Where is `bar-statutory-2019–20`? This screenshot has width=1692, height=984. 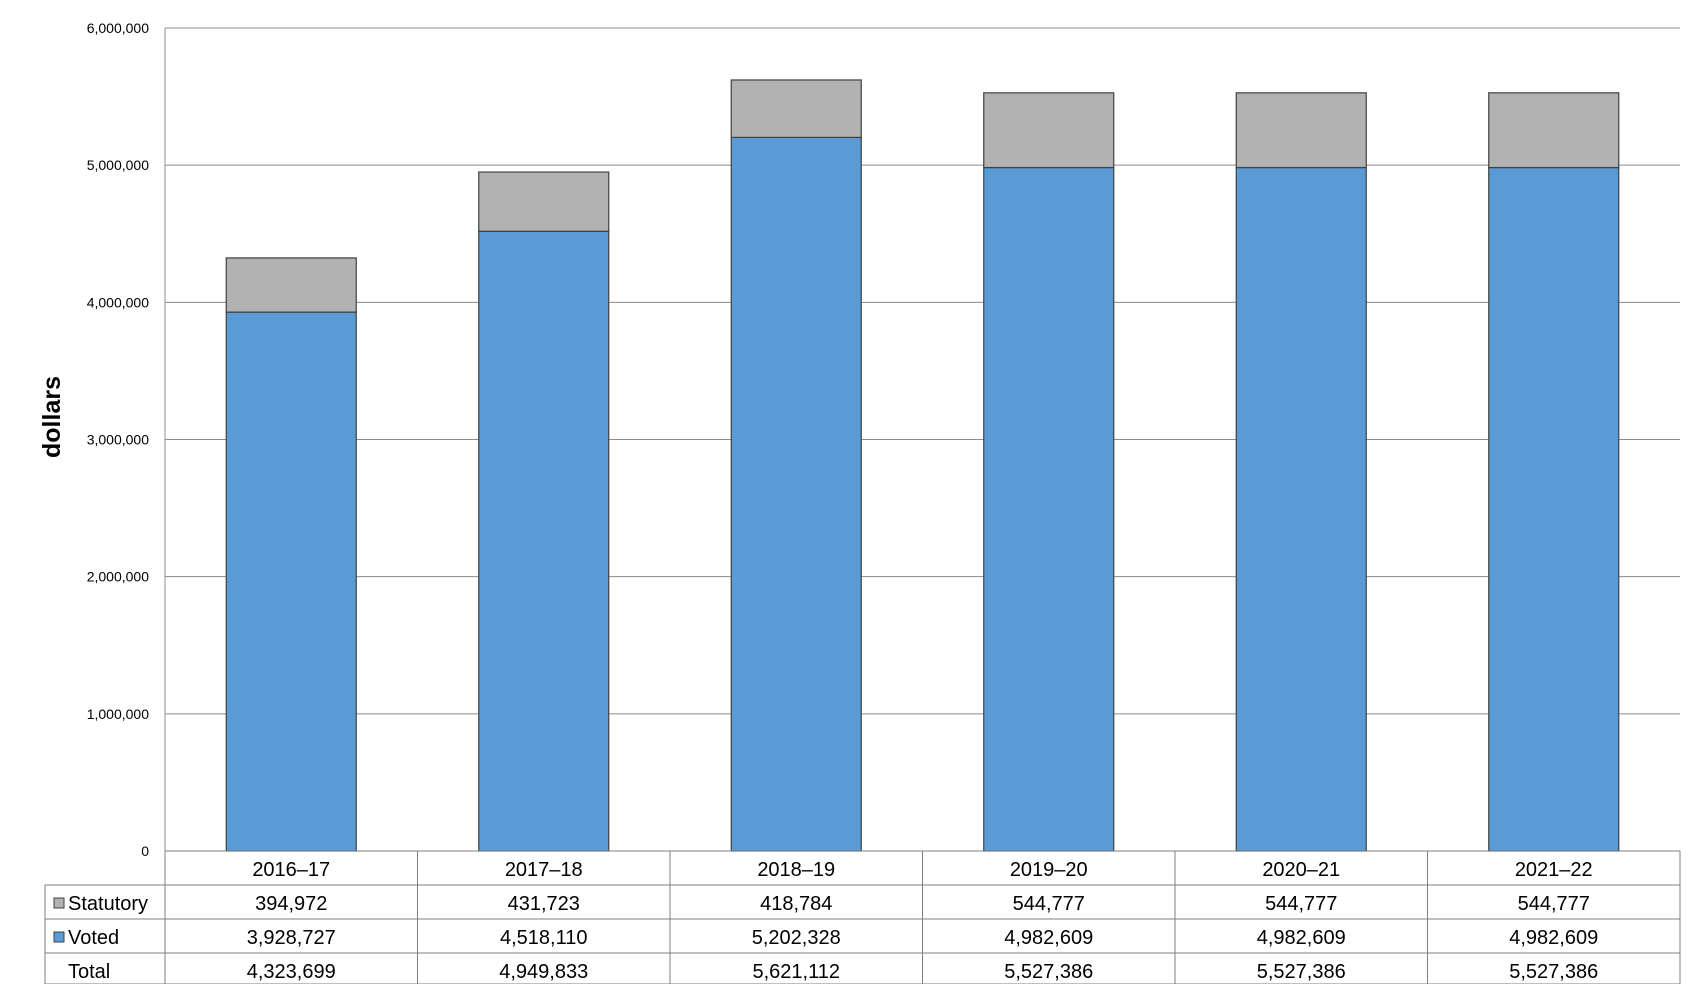
bar-statutory-2019–20 is located at coordinates (1049, 130).